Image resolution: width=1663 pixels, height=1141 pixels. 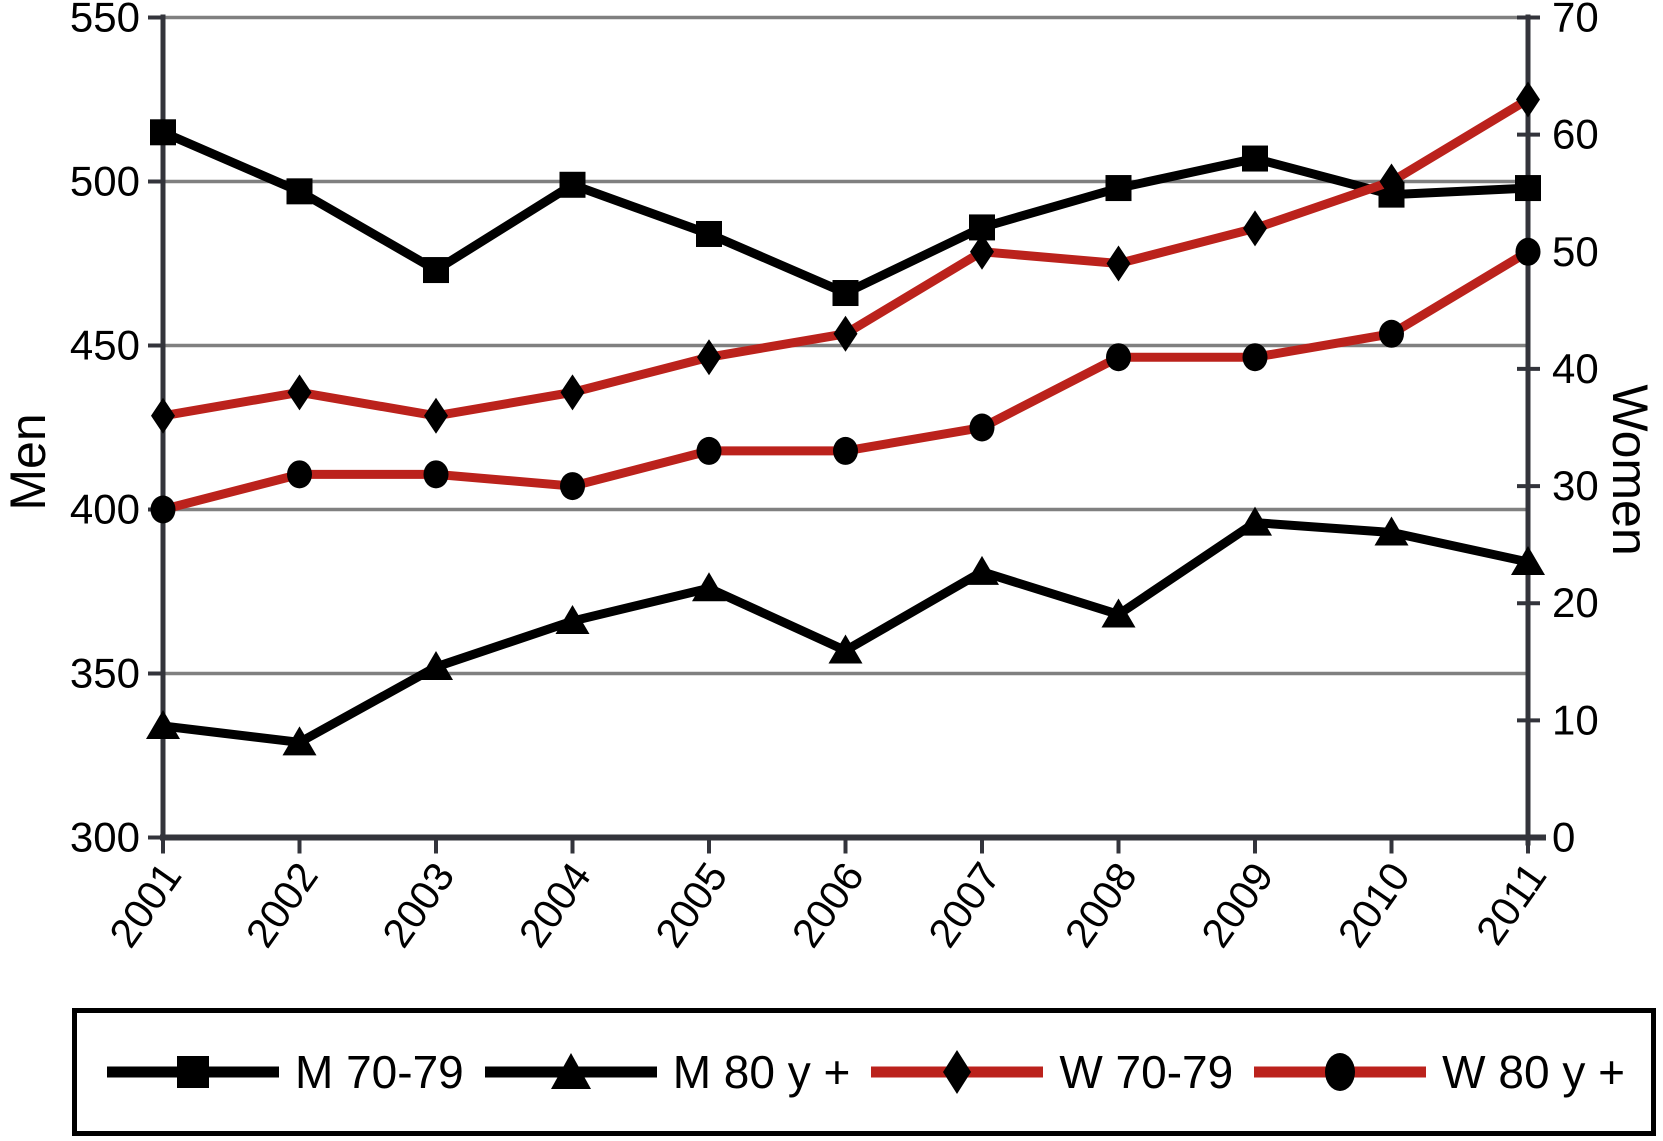 I want to click on right-axis-tick-label: 20, so click(x=1575, y=602).